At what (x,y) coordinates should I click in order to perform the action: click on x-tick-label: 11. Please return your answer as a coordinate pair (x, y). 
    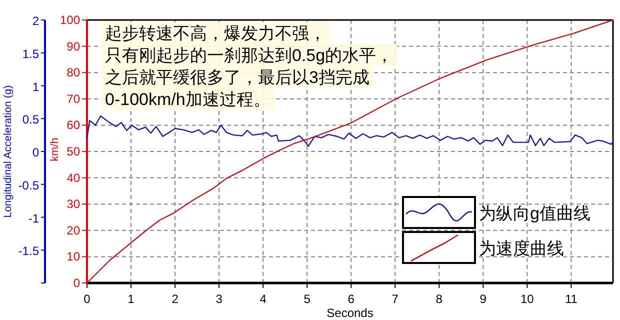
    Looking at the image, I should click on (571, 299).